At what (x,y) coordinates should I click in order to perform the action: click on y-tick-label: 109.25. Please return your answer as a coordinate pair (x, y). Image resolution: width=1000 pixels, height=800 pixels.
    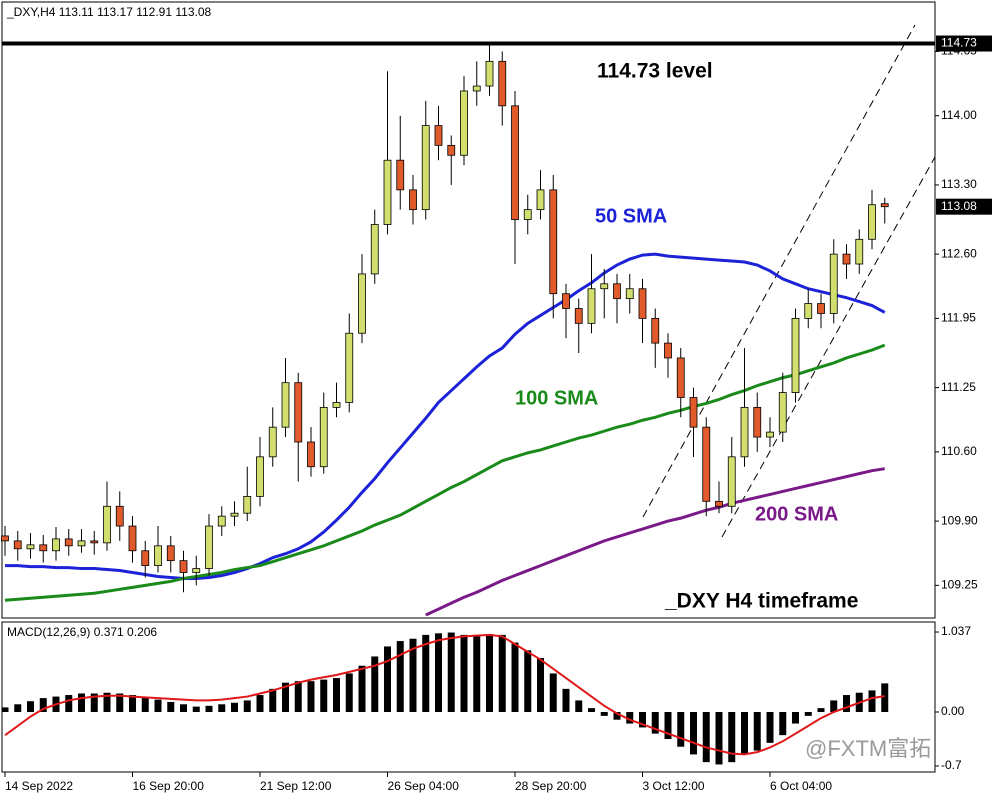
    Looking at the image, I should click on (959, 585).